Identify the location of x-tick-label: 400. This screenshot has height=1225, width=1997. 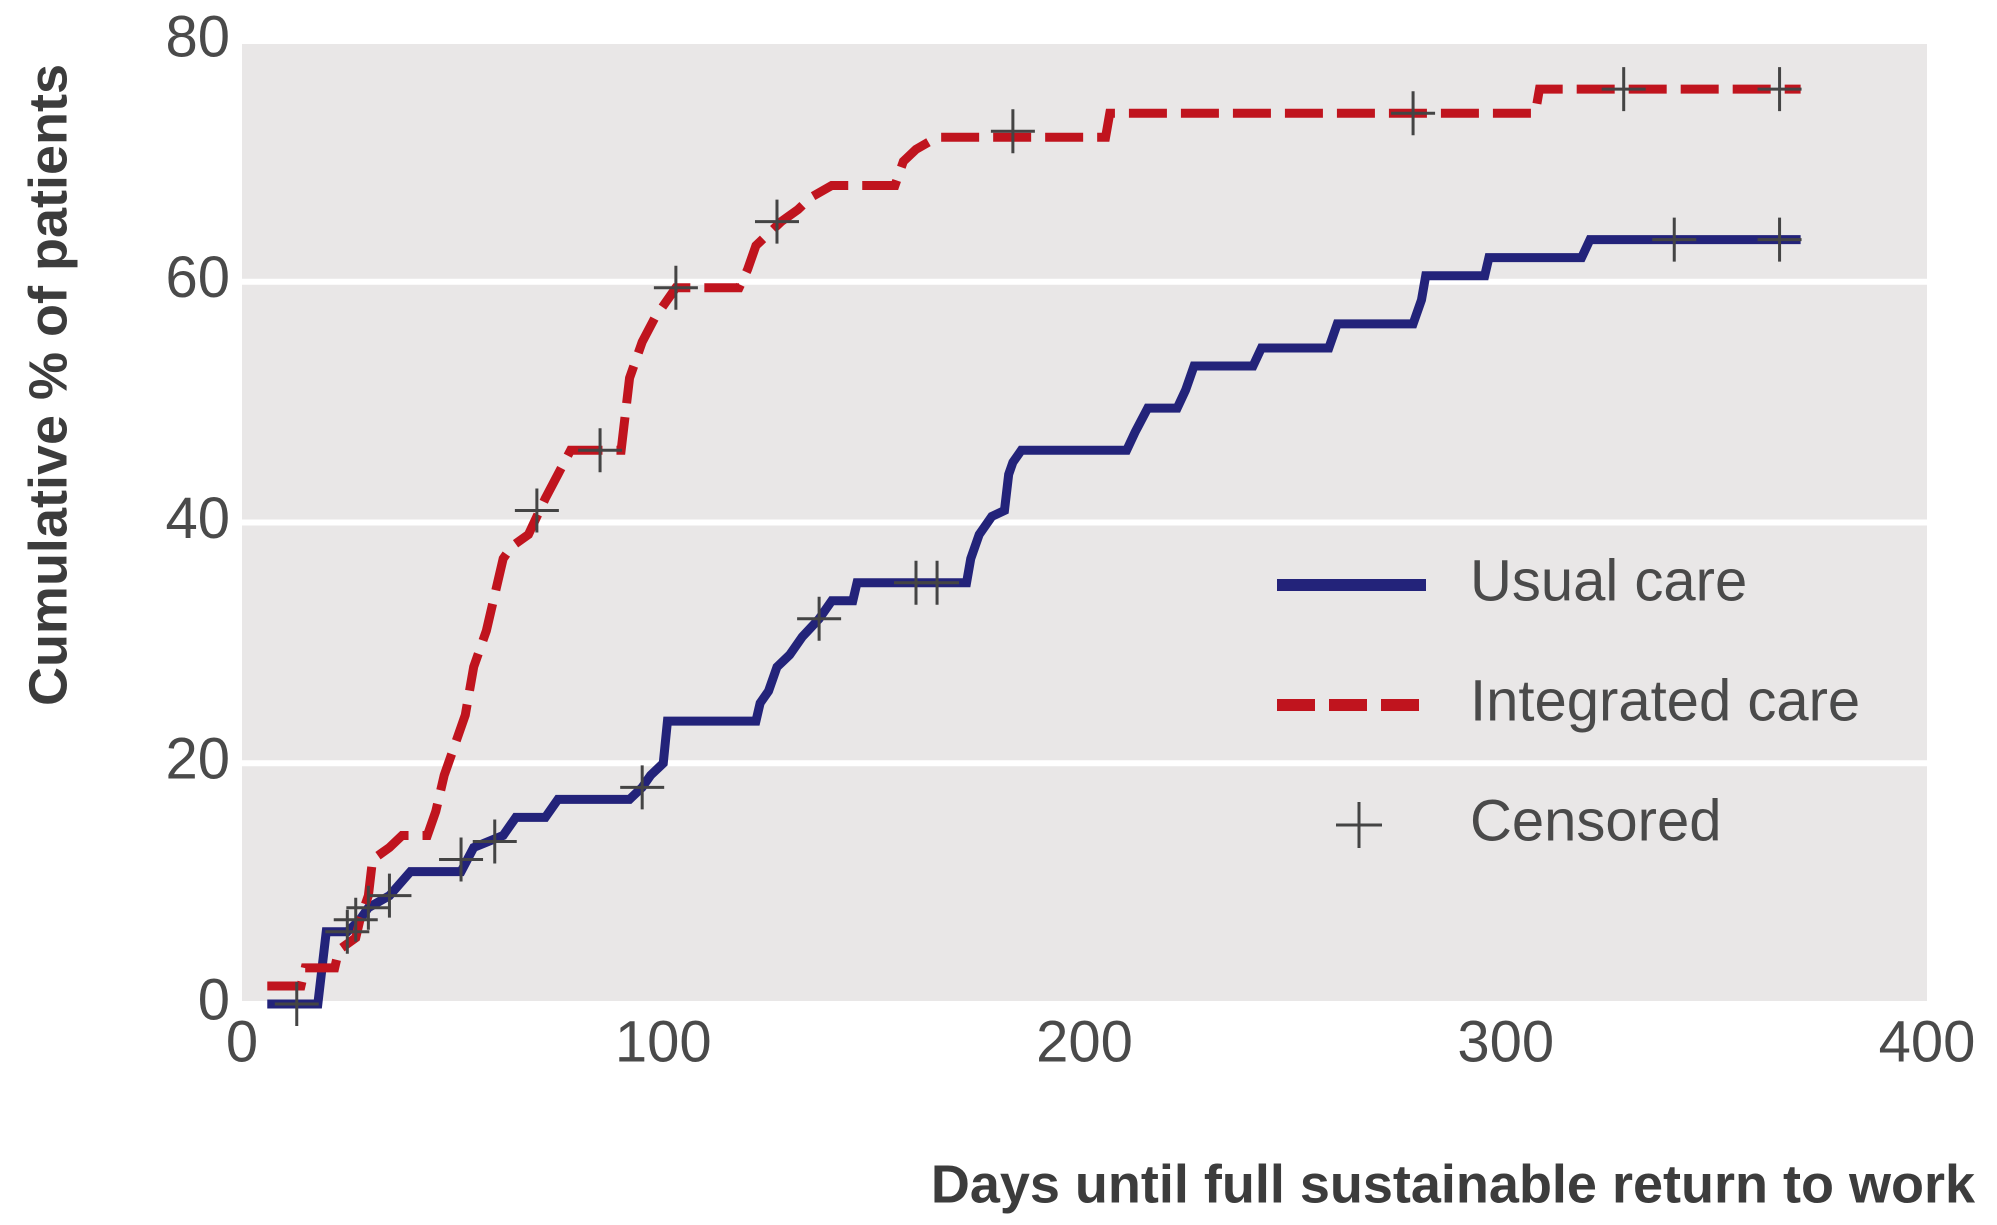
(1927, 1041).